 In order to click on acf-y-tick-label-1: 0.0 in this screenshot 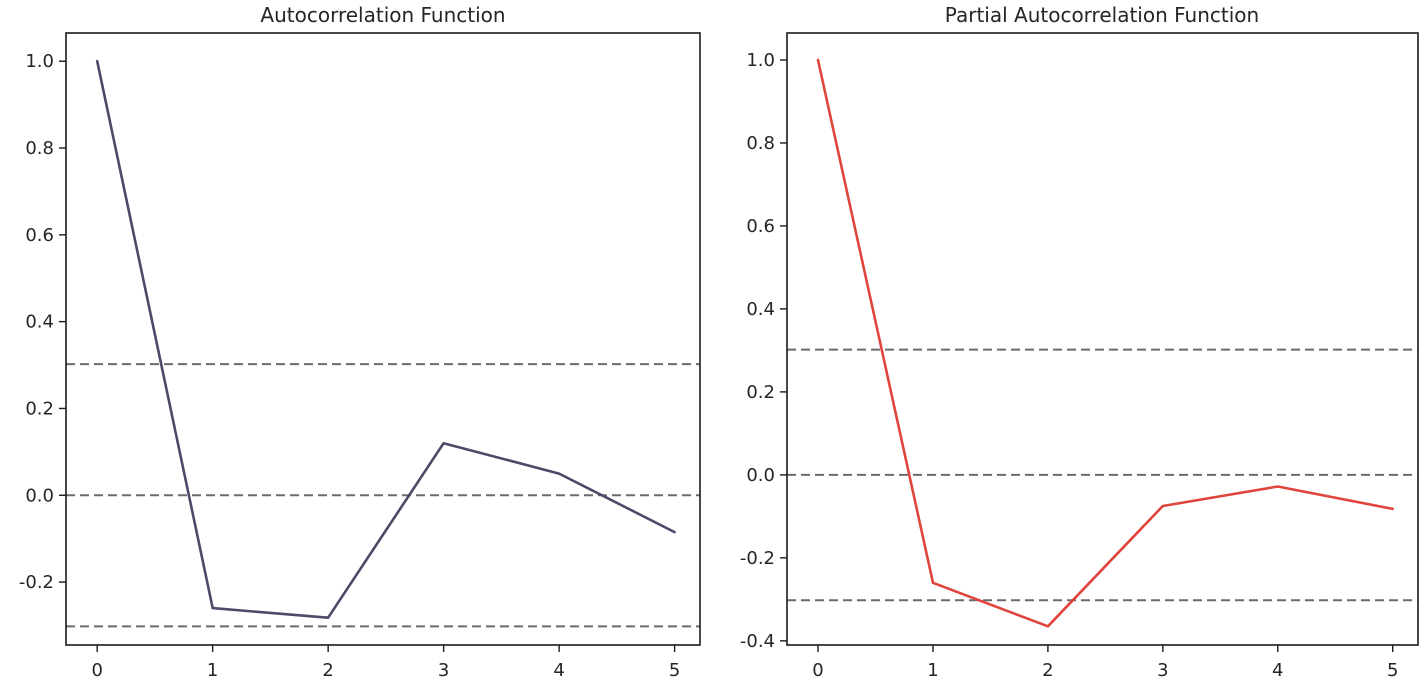, I will do `click(39, 495)`.